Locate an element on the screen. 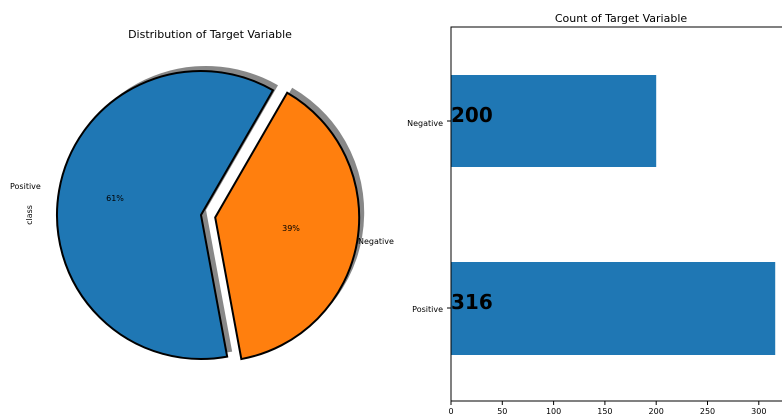 Image resolution: width=782 pixels, height=416 pixels. bar-xtick-label-150: 150 is located at coordinates (604, 411).